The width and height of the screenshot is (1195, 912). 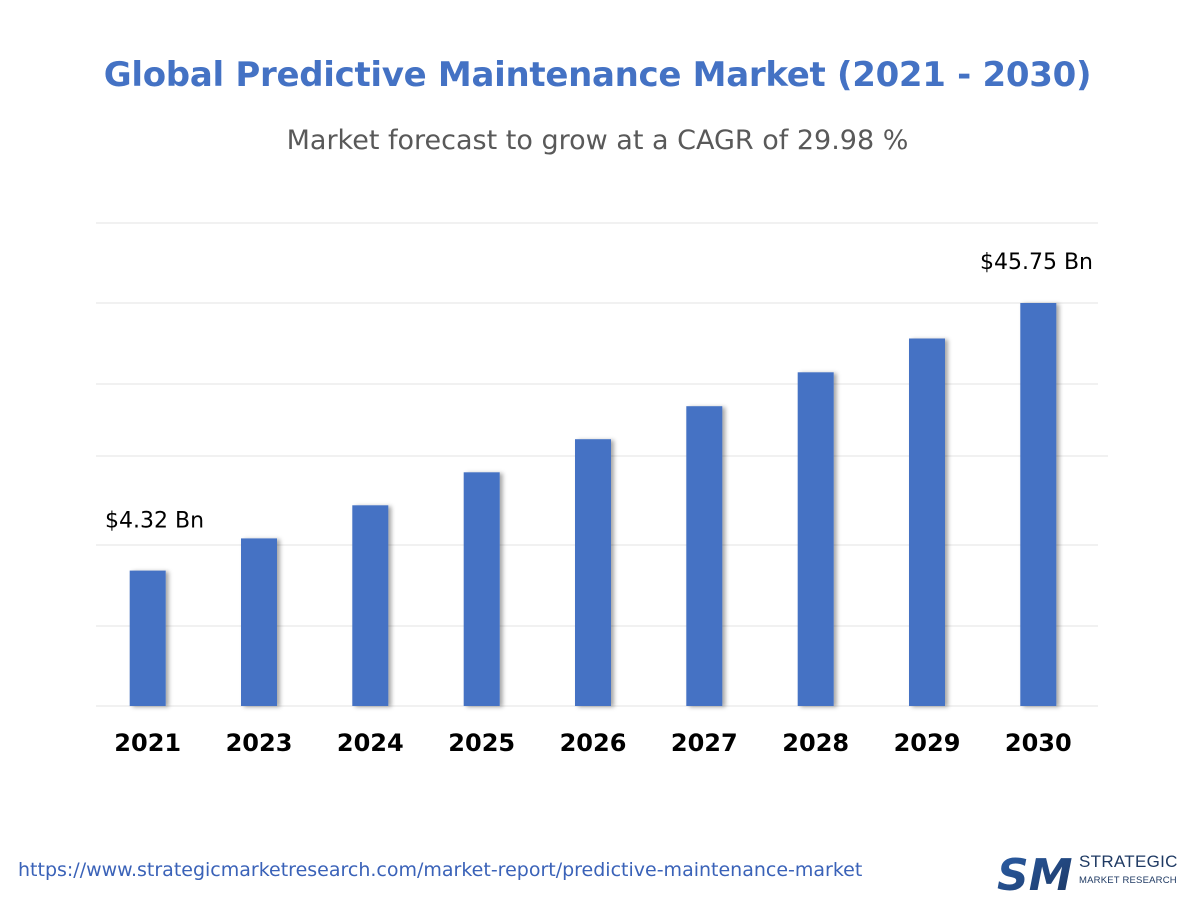 What do you see at coordinates (704, 556) in the screenshot?
I see `bar-2027` at bounding box center [704, 556].